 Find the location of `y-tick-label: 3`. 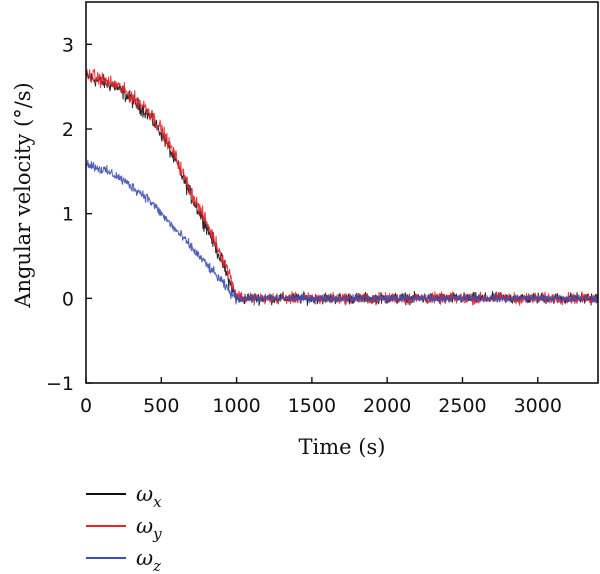

y-tick-label: 3 is located at coordinates (68, 45).